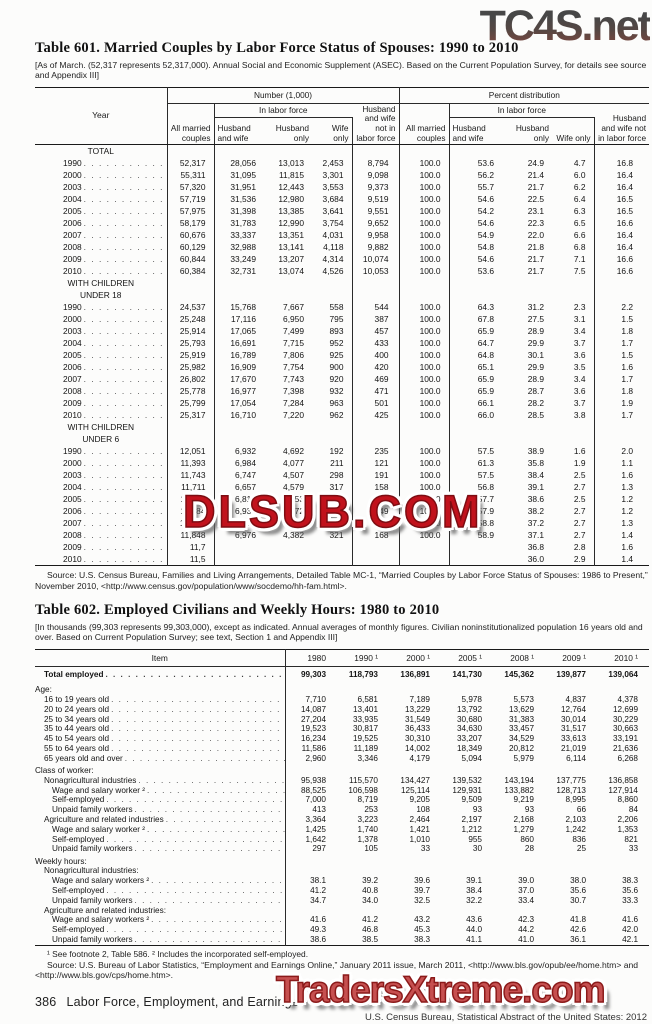 This screenshot has height=1024, width=652. What do you see at coordinates (376, 355) in the screenshot?
I see `value-cell: 400` at bounding box center [376, 355].